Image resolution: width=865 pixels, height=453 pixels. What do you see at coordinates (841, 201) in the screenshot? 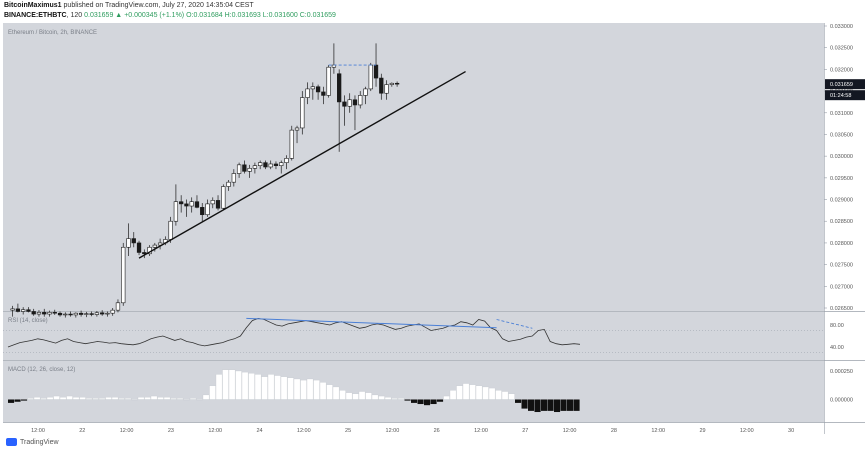
I see `price-tick-label: 0.029000` at bounding box center [841, 201].